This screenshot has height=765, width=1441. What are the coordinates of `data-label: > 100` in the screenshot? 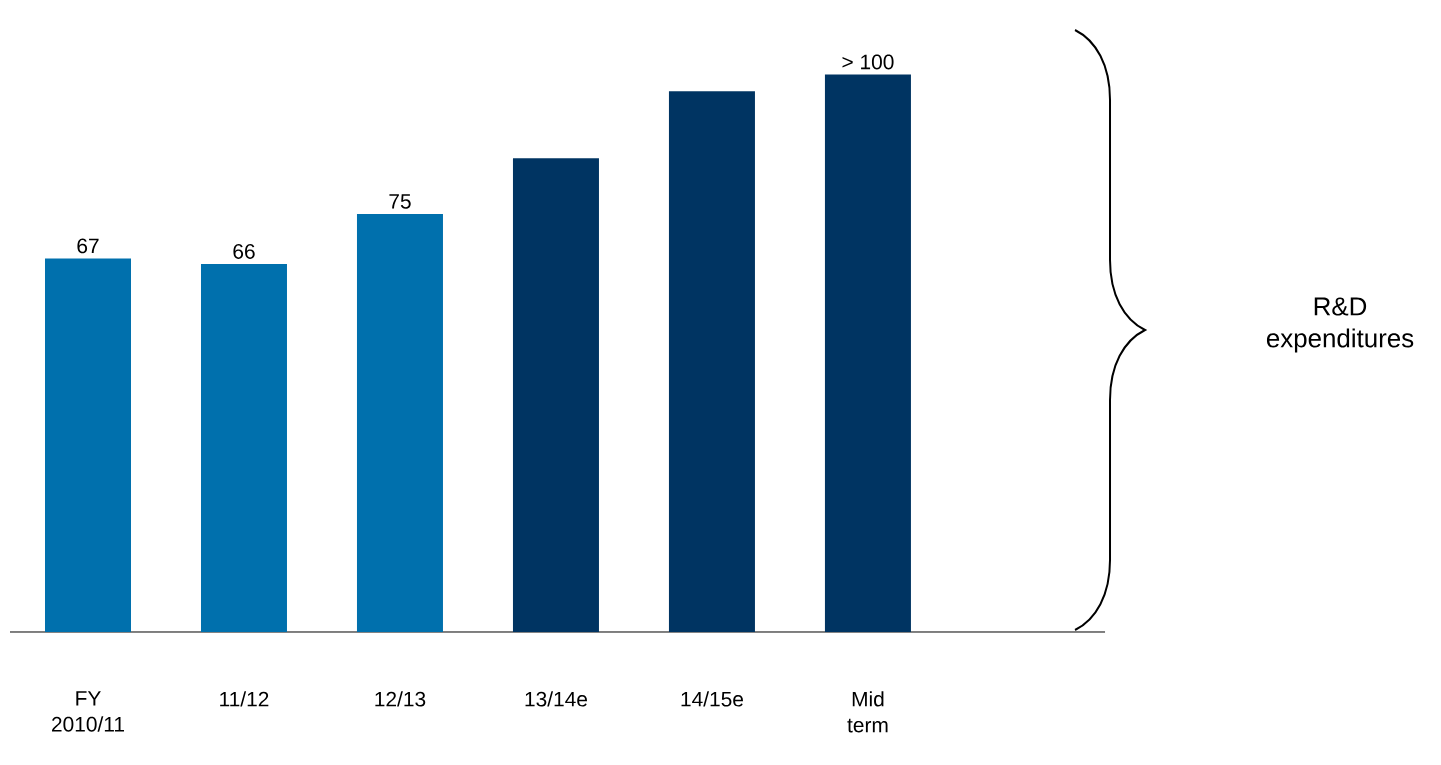 It's located at (868, 62).